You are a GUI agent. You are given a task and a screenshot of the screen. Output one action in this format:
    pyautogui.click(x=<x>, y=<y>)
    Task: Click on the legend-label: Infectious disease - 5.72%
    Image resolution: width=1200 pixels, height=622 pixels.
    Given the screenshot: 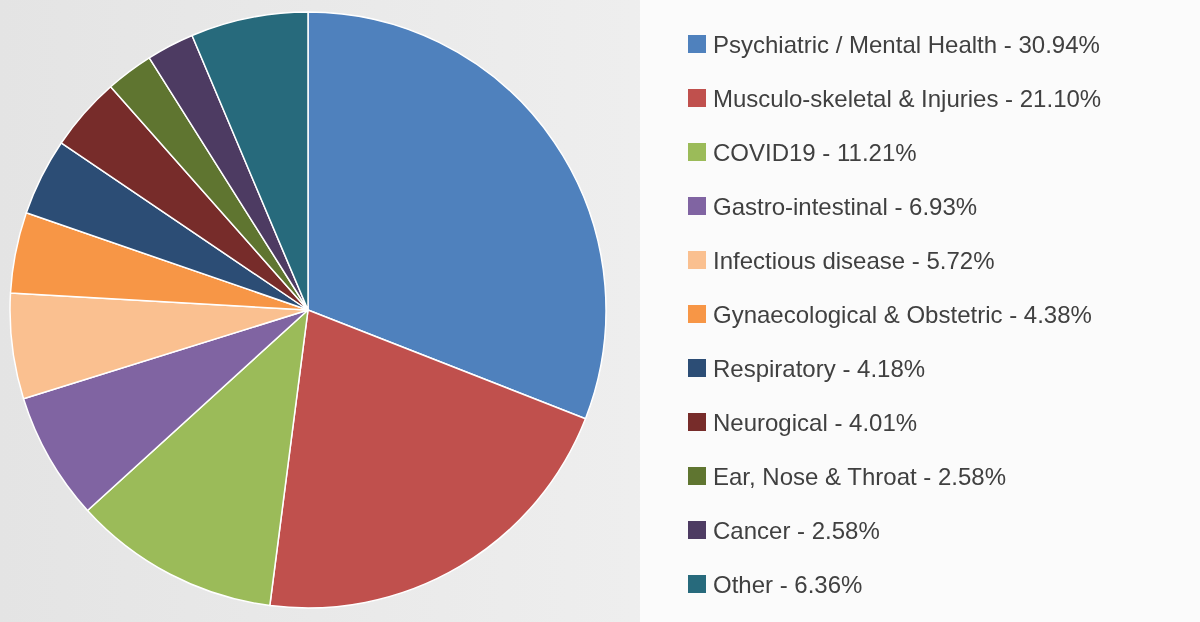 What is the action you would take?
    pyautogui.click(x=854, y=260)
    